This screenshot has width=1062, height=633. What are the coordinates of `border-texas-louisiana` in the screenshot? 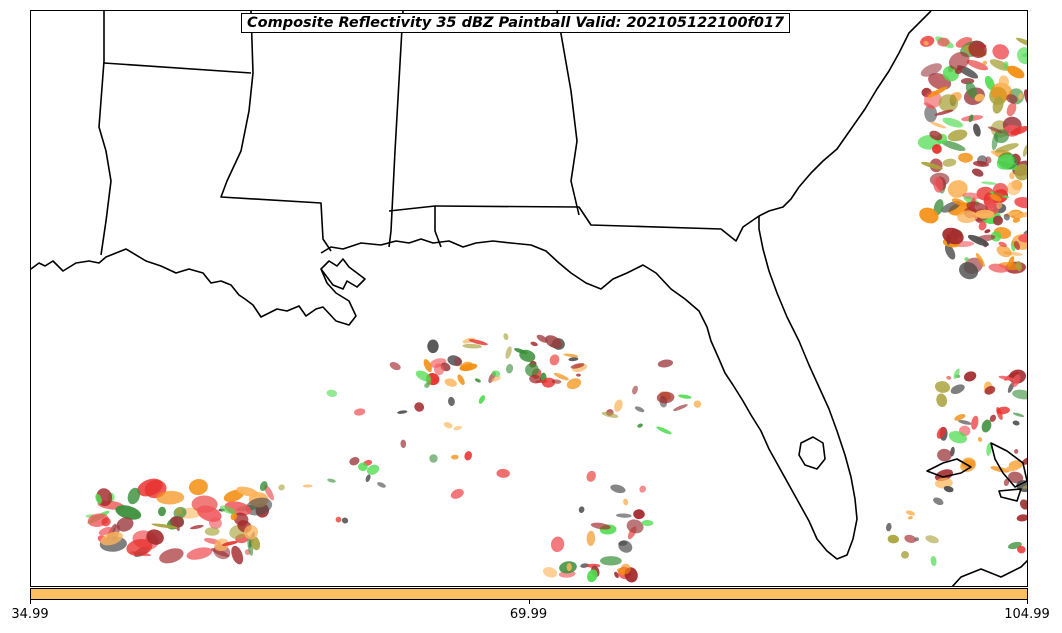 It's located at (105, 133).